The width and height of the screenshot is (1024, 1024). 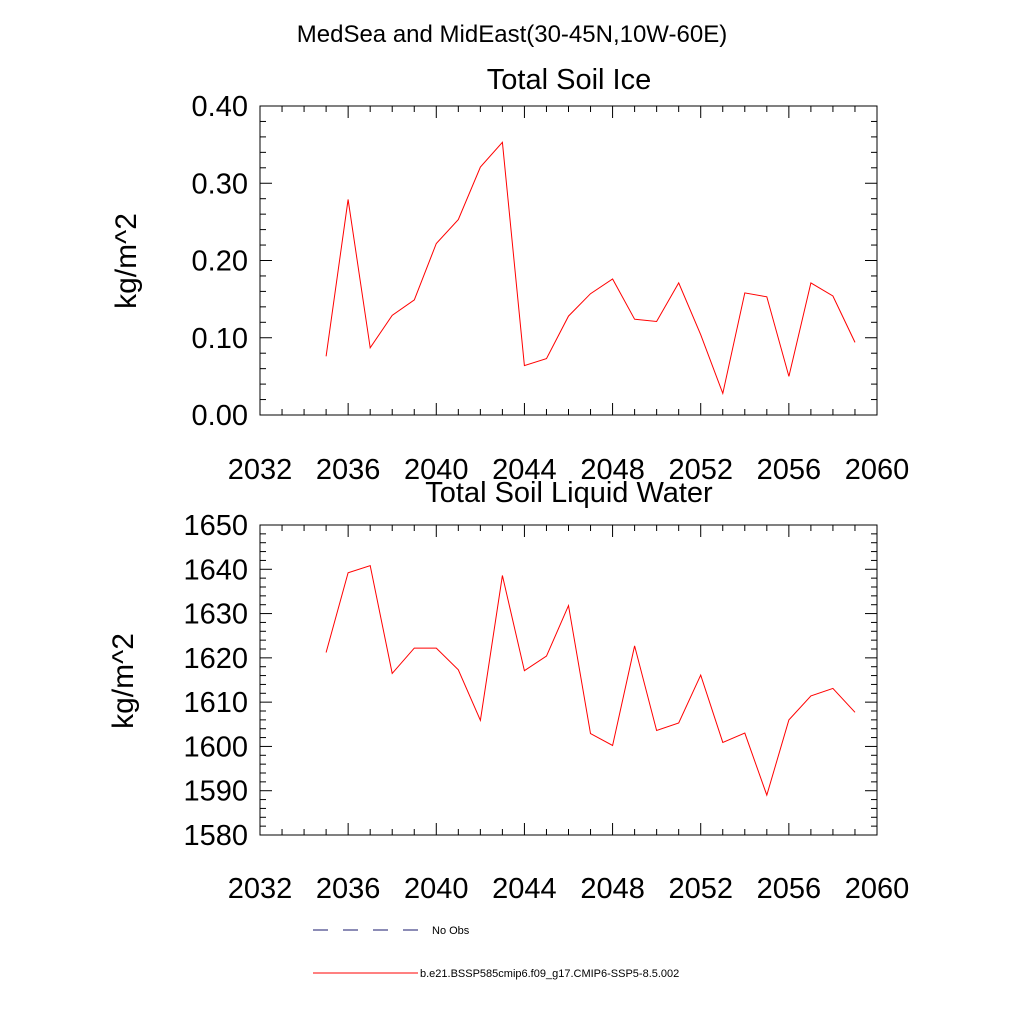 I want to click on x-tick-label-soil-ice: 2044, so click(x=524, y=470).